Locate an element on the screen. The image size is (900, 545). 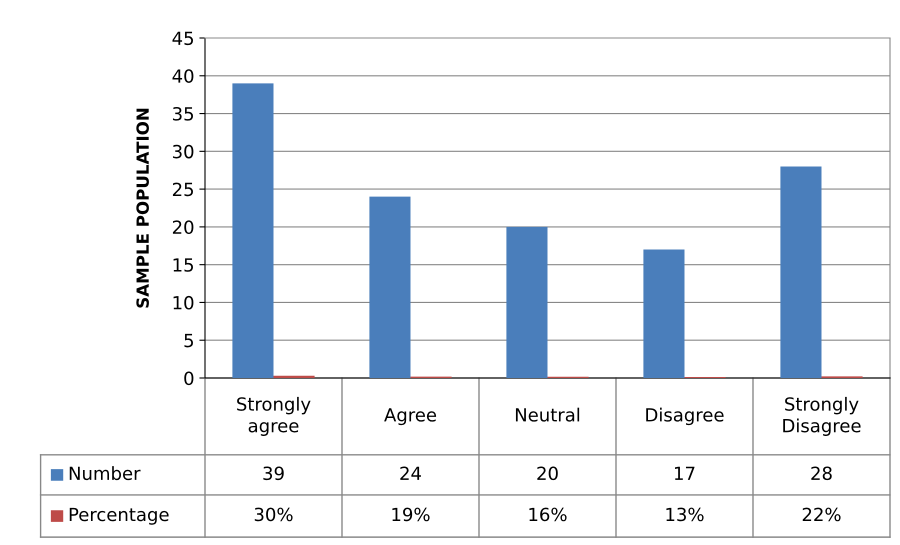
data-label: 28 is located at coordinates (821, 473).